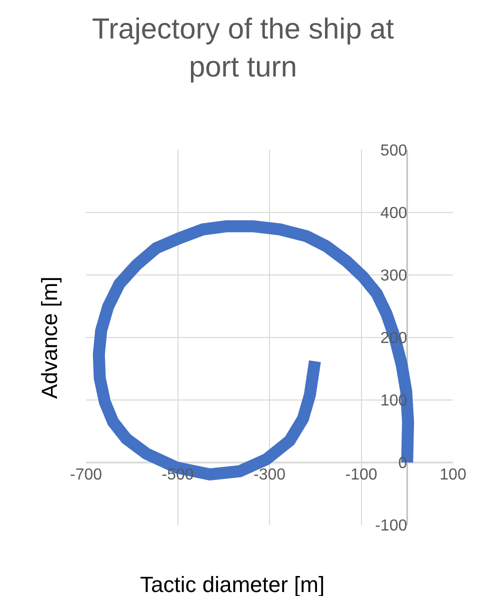  What do you see at coordinates (394, 151) in the screenshot?
I see `y-tick-label: 500` at bounding box center [394, 151].